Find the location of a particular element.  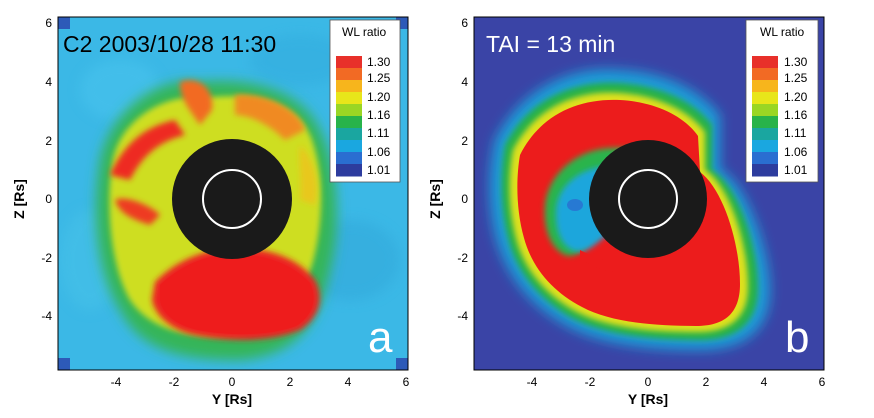

panel-b-ytick: 6 is located at coordinates (464, 23).